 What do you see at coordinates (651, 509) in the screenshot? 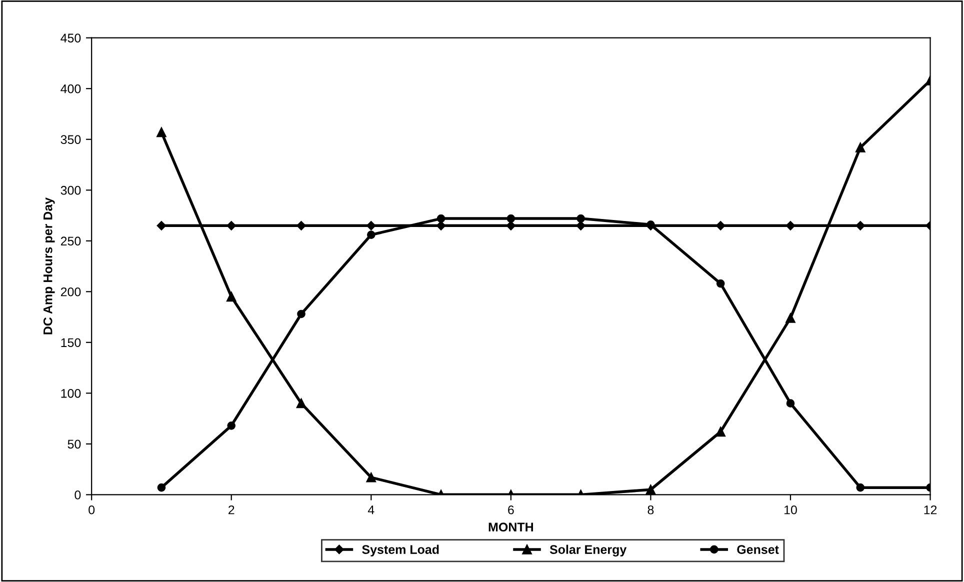
I see `x-tick-label: 8` at bounding box center [651, 509].